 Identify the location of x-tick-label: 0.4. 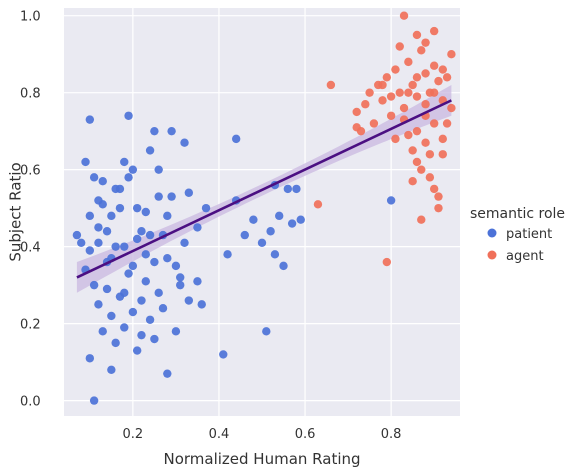
(219, 434).